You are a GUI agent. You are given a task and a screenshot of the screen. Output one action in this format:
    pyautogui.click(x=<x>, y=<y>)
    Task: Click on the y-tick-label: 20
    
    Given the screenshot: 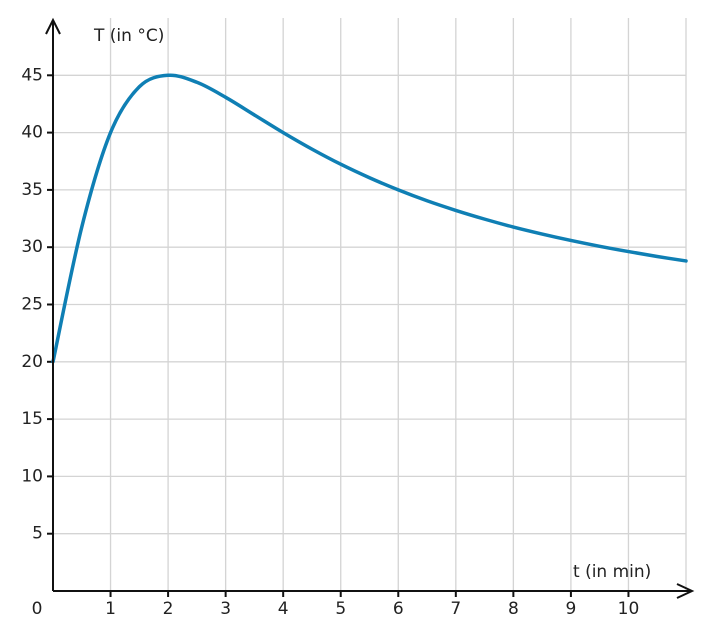 What is the action you would take?
    pyautogui.click(x=32, y=362)
    